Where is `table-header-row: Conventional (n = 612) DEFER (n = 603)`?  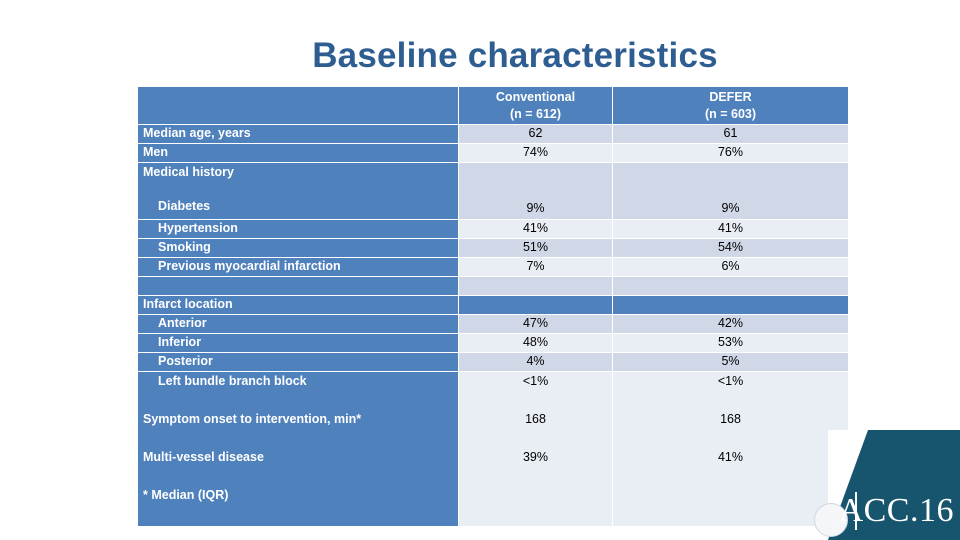
table-header-row: Conventional (n = 612) DEFER (n = 603) is located at coordinates (493, 105).